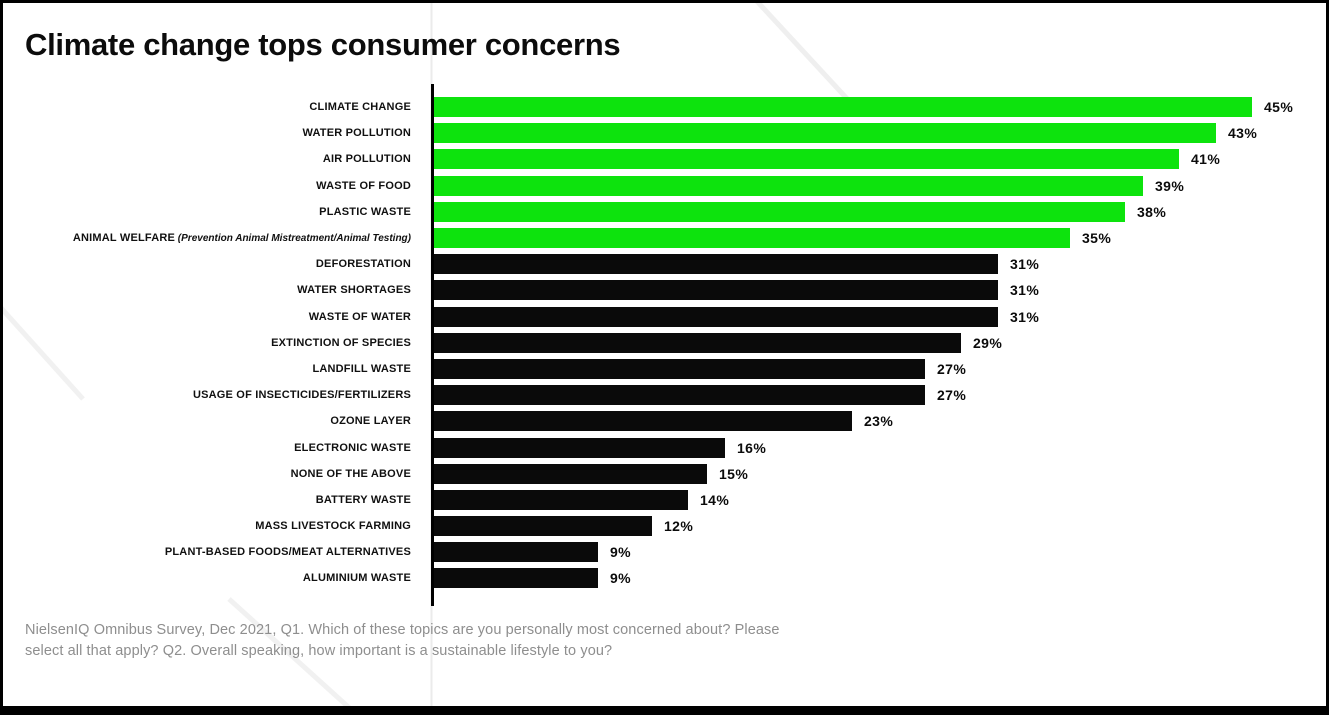  What do you see at coordinates (804, 54) in the screenshot?
I see `decor-diagonal-top-right` at bounding box center [804, 54].